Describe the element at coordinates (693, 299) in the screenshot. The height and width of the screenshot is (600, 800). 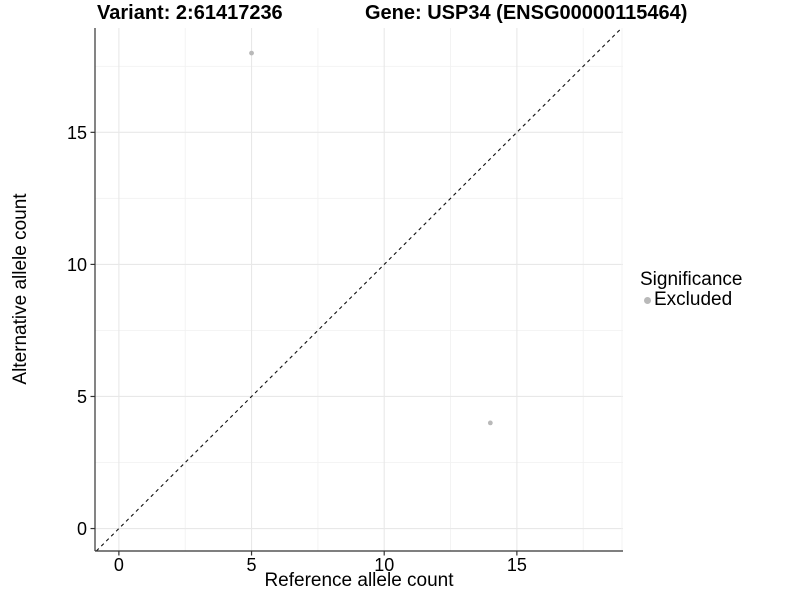
I see `legend-item-label: Excluded` at that location.